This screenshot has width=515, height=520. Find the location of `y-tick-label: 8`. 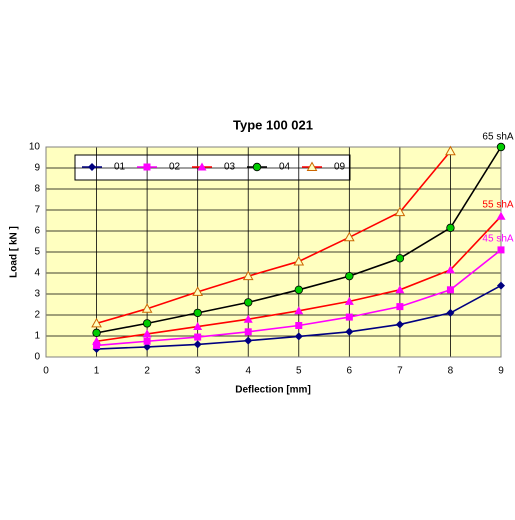

y-tick-label: 8 is located at coordinates (37, 189).